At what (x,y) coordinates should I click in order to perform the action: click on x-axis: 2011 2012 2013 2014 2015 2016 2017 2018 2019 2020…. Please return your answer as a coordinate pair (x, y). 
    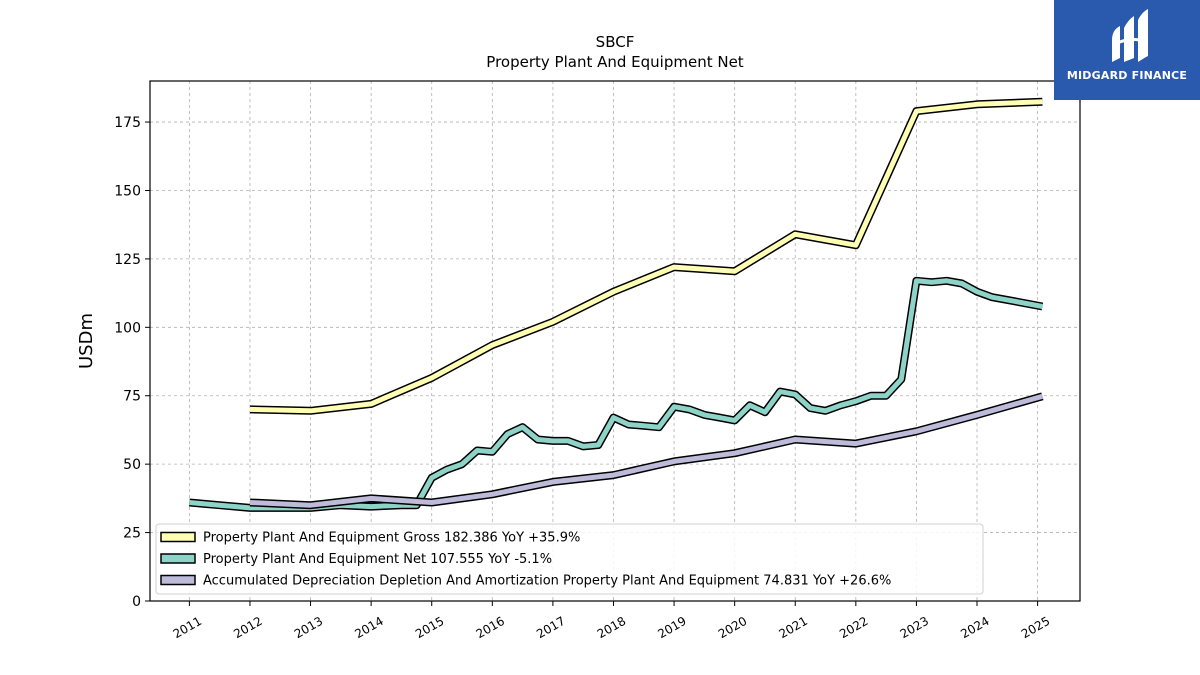
    Looking at the image, I should click on (611, 621).